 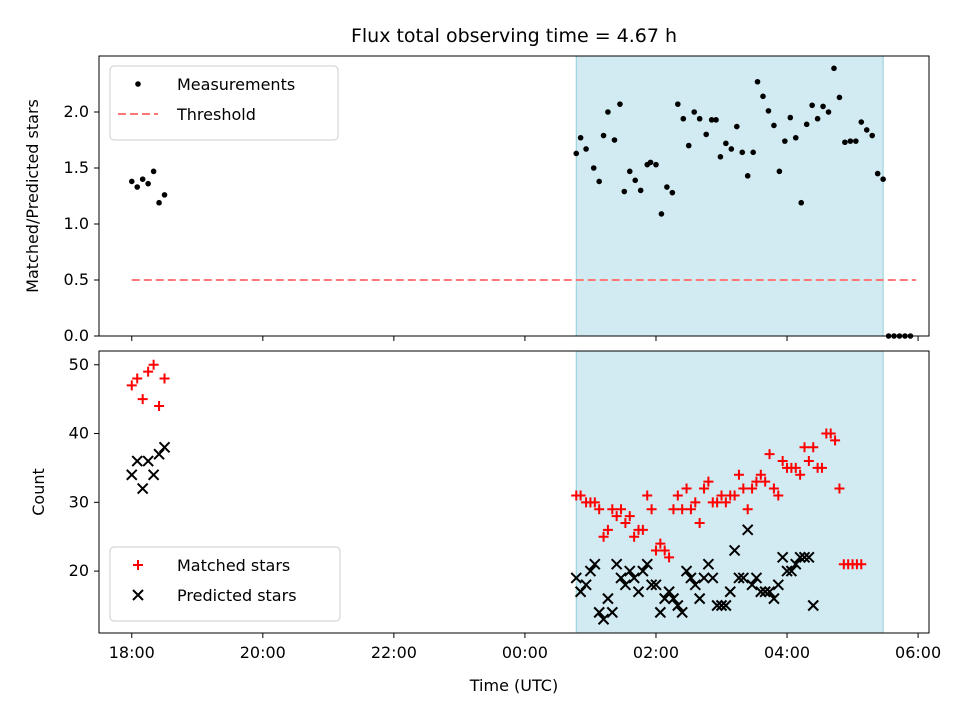 I want to click on legend: Measurements Threshold, so click(x=224, y=103).